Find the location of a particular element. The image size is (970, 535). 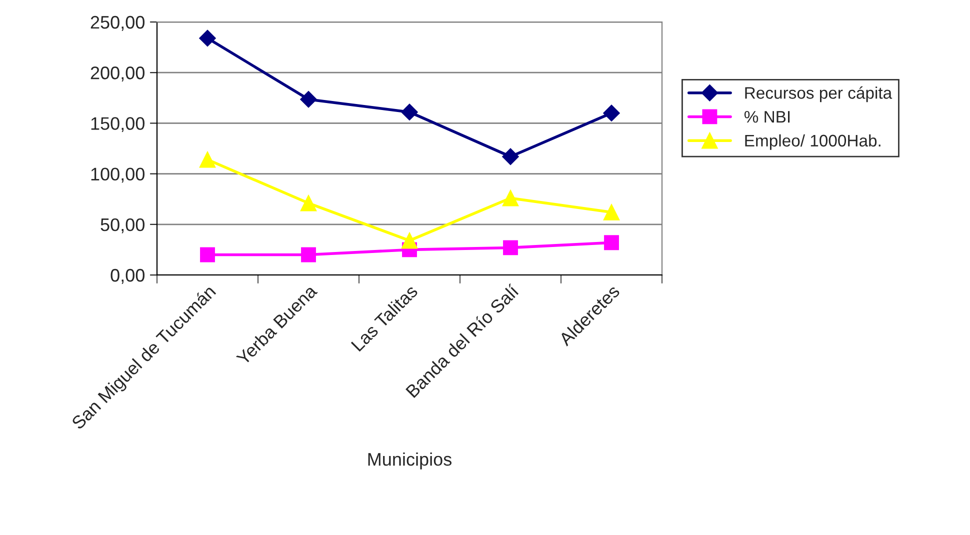

y-tick-label: 50,00 is located at coordinates (122, 226).